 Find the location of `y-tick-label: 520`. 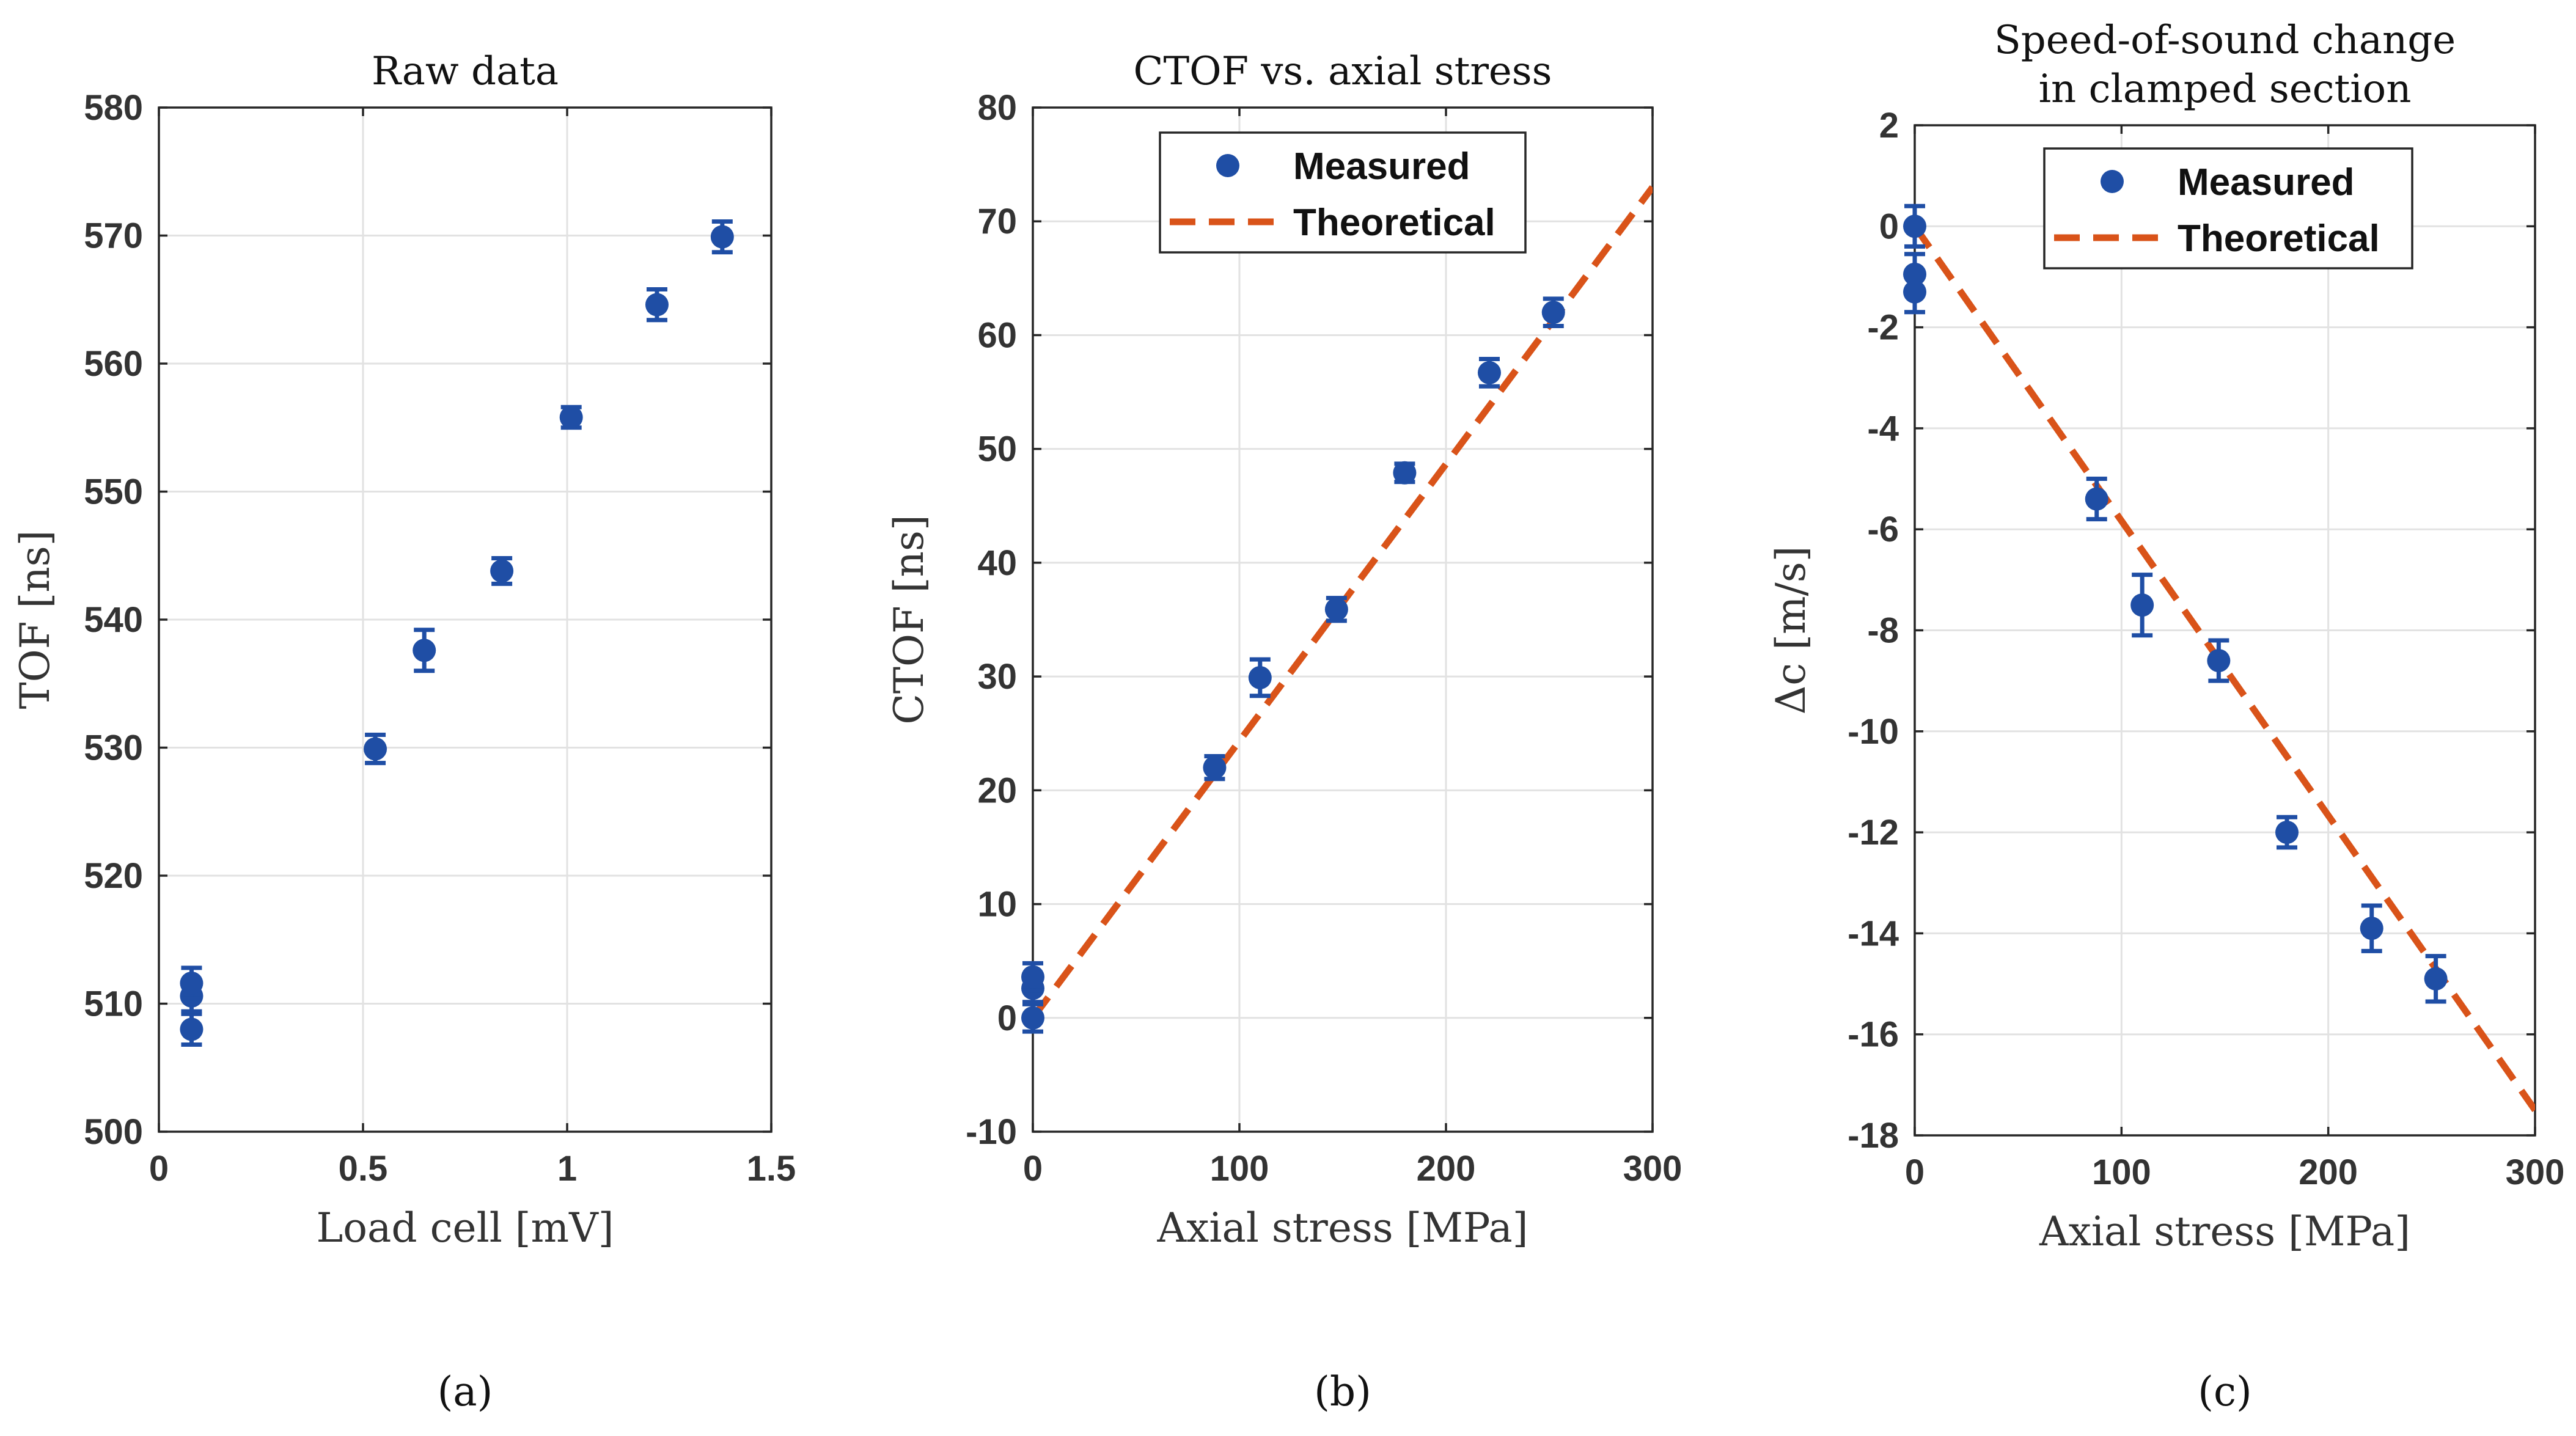

y-tick-label: 520 is located at coordinates (113, 876).